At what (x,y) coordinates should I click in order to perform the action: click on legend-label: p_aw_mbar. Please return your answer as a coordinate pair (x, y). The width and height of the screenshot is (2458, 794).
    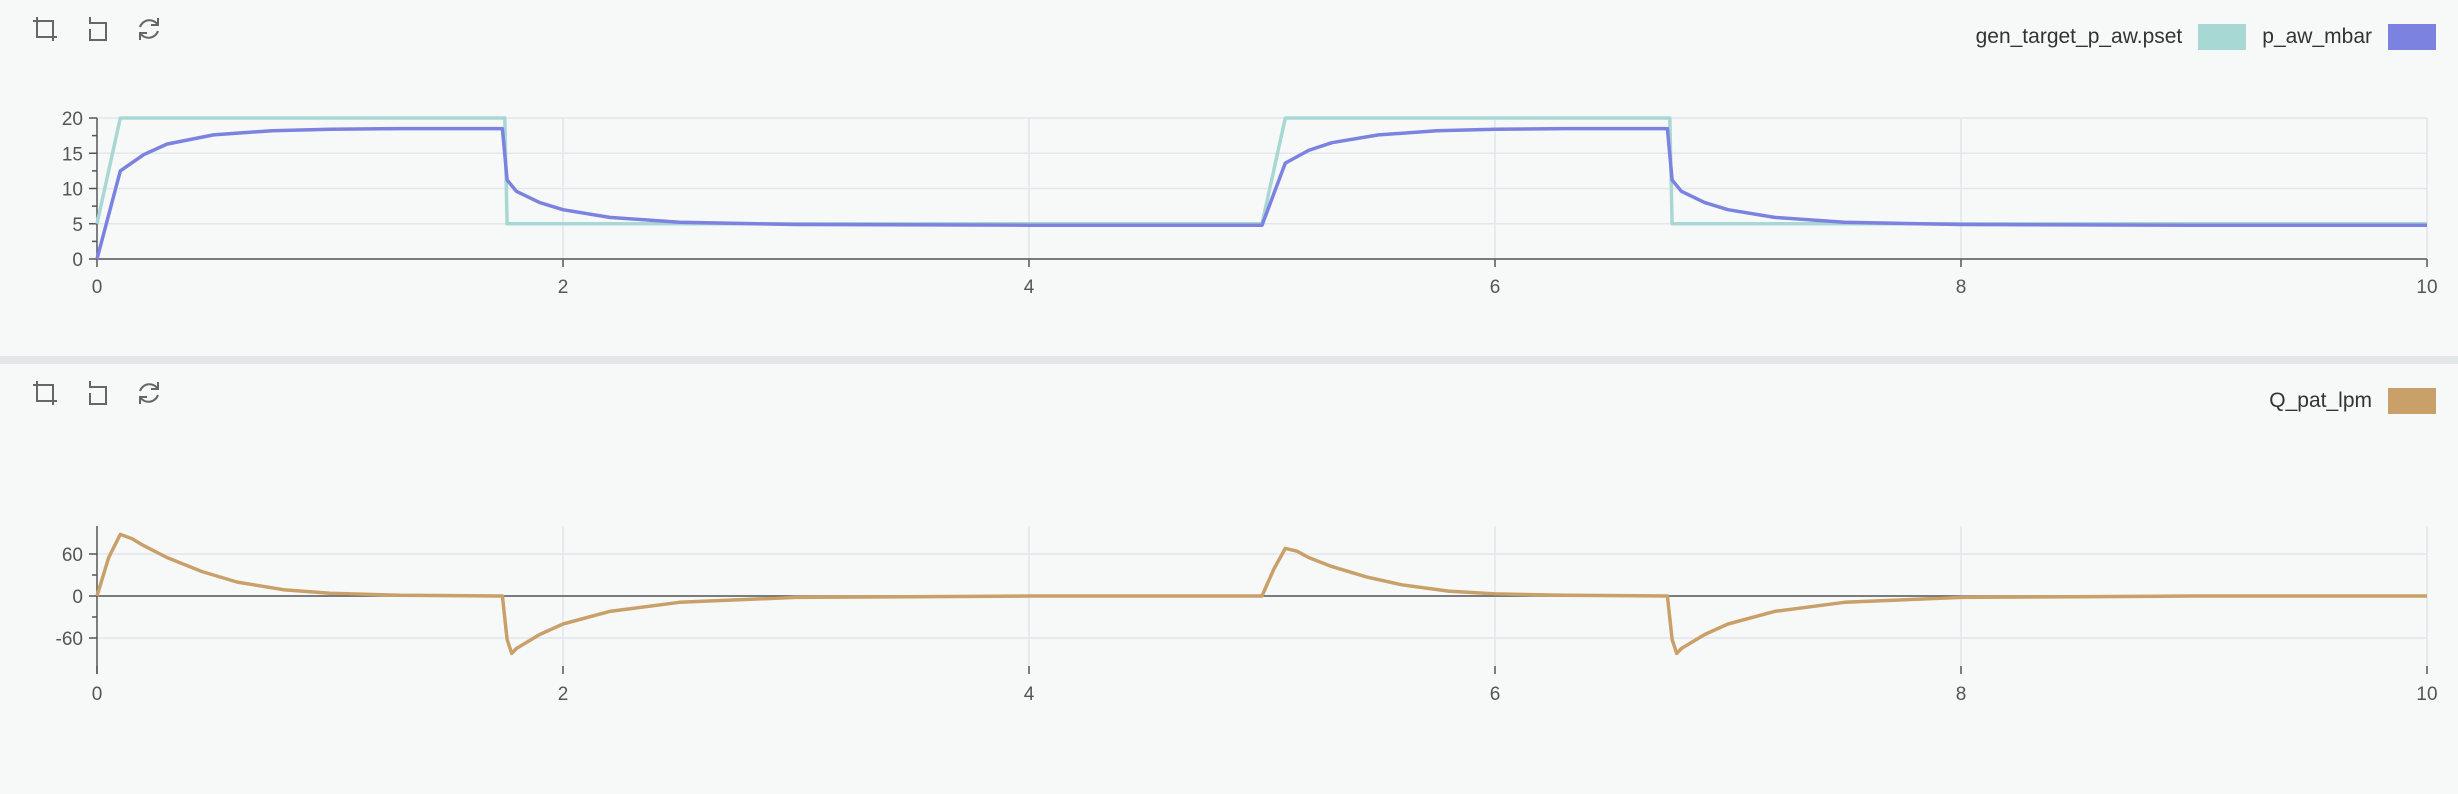
    Looking at the image, I should click on (2317, 36).